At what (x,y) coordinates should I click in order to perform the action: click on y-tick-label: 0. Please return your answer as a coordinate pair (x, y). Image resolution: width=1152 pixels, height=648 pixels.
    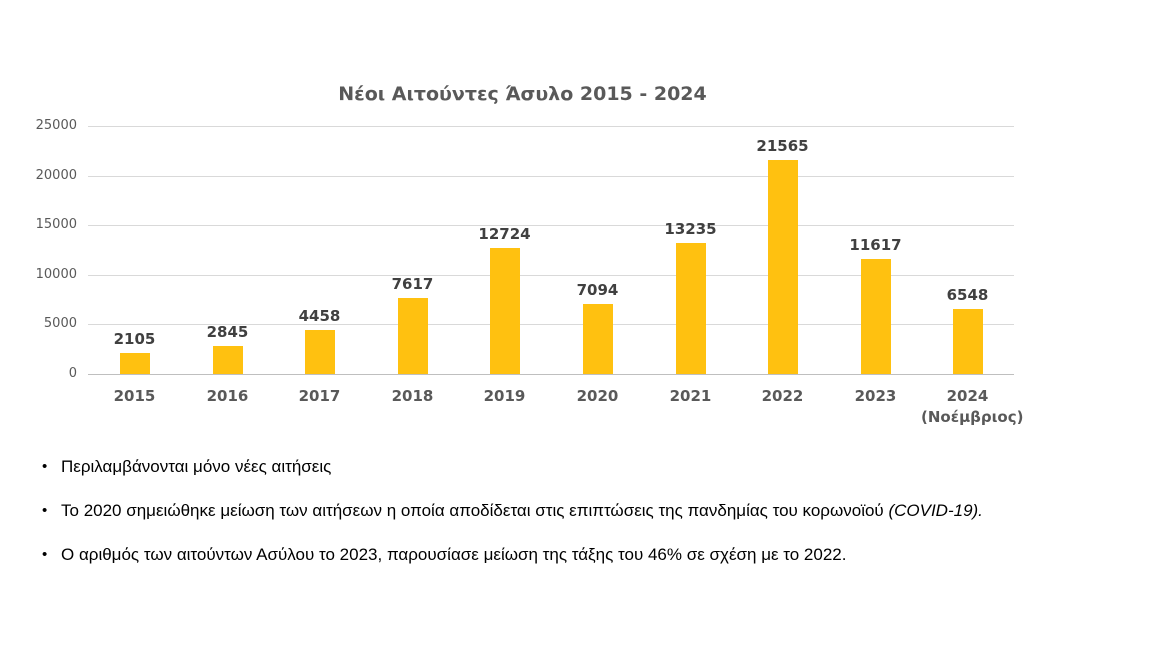
    Looking at the image, I should click on (72, 373).